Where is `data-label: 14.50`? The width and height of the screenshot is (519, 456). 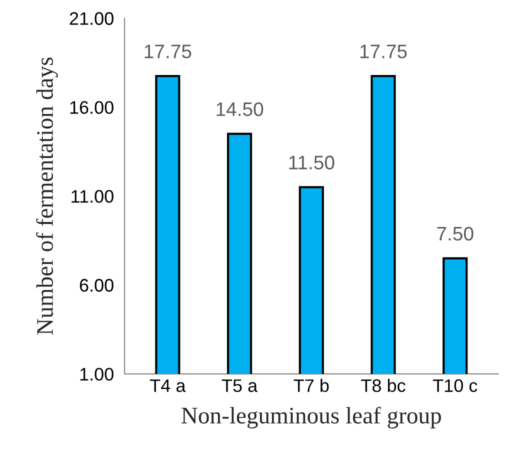
data-label: 14.50 is located at coordinates (240, 109).